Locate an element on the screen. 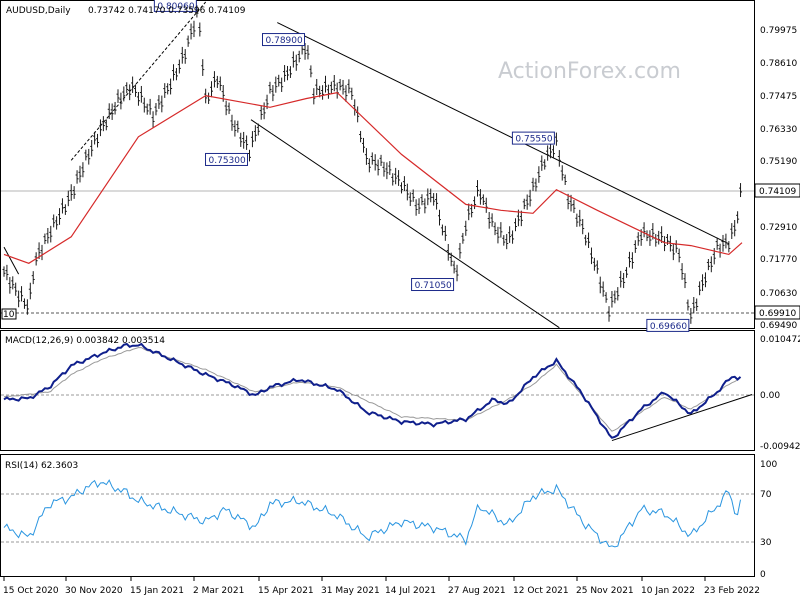 This screenshot has height=600, width=800. x-label-3: 15 Jan 2021 is located at coordinates (157, 591).